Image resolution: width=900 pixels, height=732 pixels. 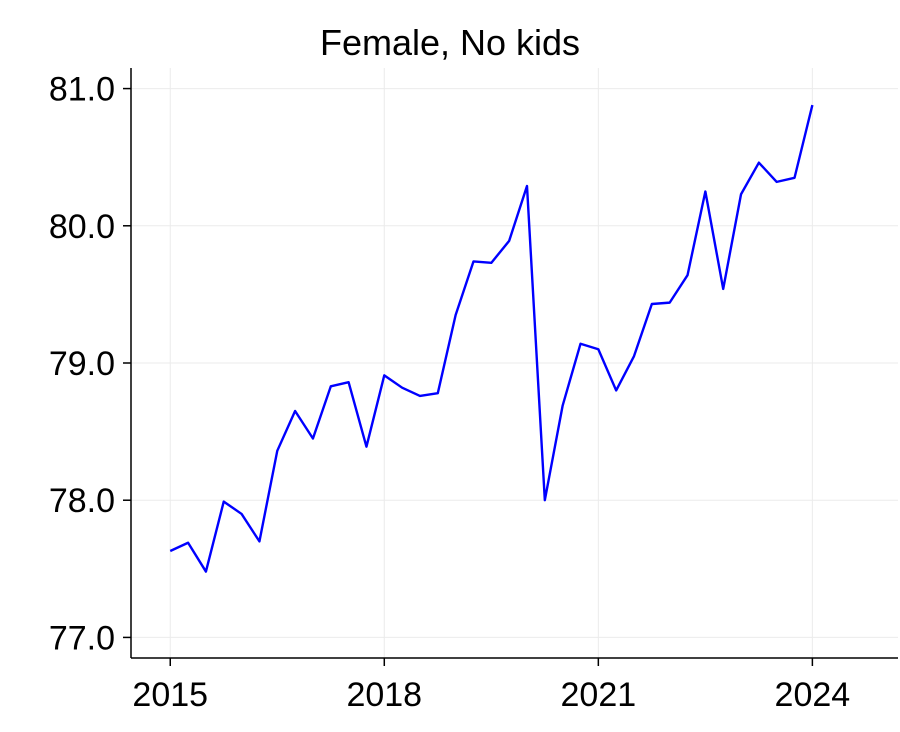 What do you see at coordinates (82, 364) in the screenshot?
I see `y-tick-label: 79.0` at bounding box center [82, 364].